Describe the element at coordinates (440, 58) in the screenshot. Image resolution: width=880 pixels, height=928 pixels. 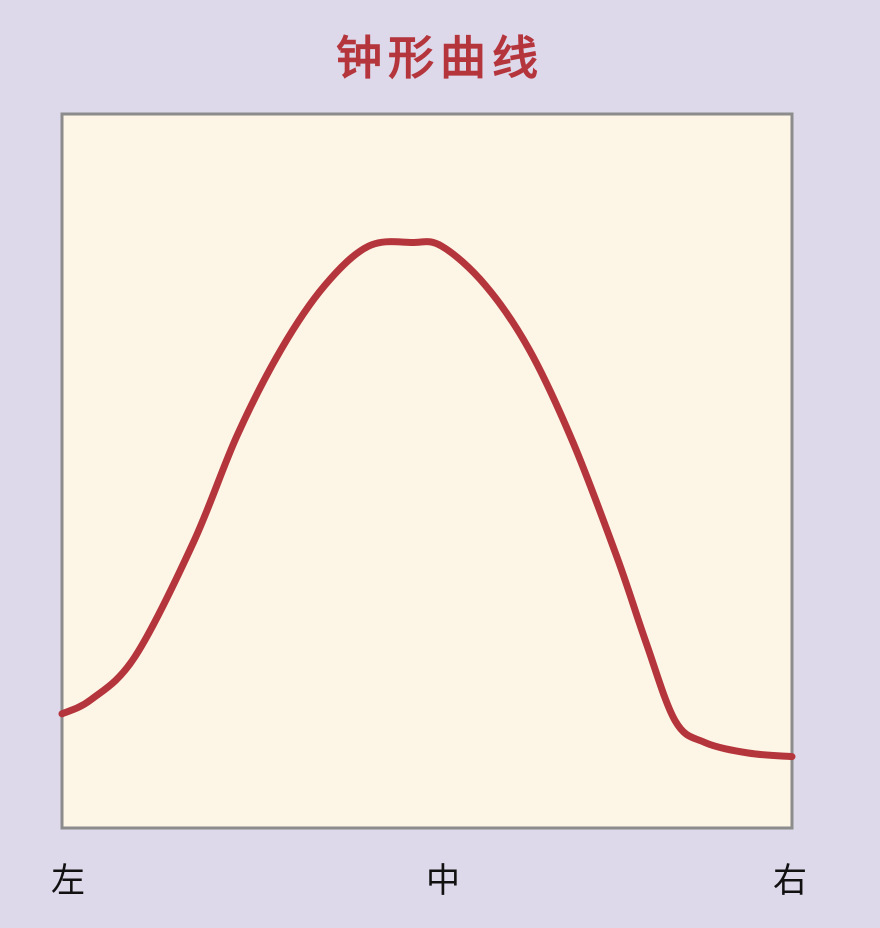
I see `chart-title: 钟形曲线` at that location.